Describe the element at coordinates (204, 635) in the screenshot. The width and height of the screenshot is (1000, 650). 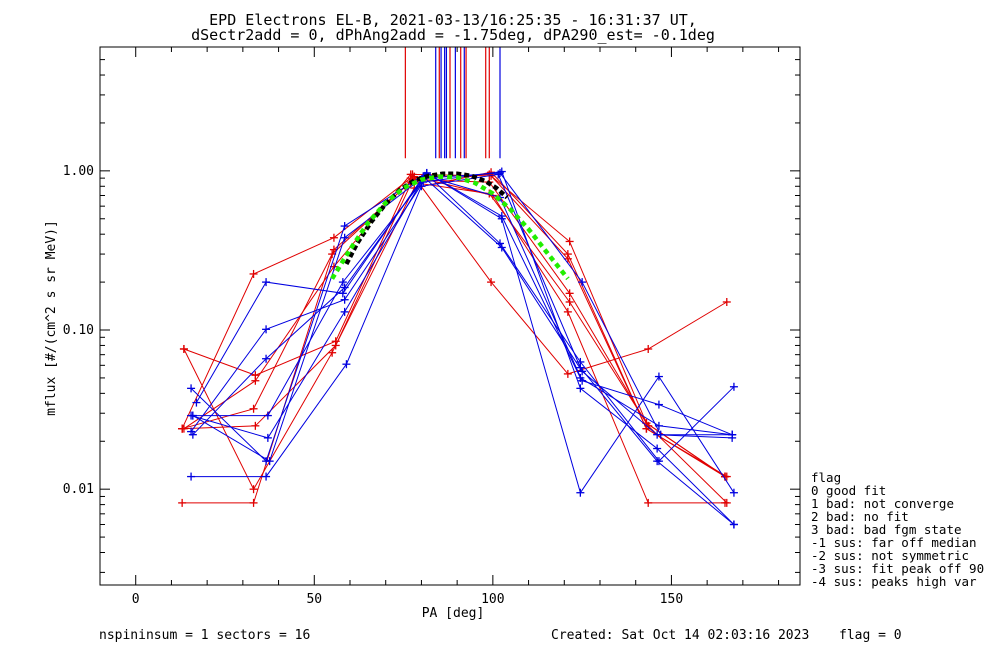
I see `footer-spin-info: nspininsum = 1 sectors = 16` at that location.